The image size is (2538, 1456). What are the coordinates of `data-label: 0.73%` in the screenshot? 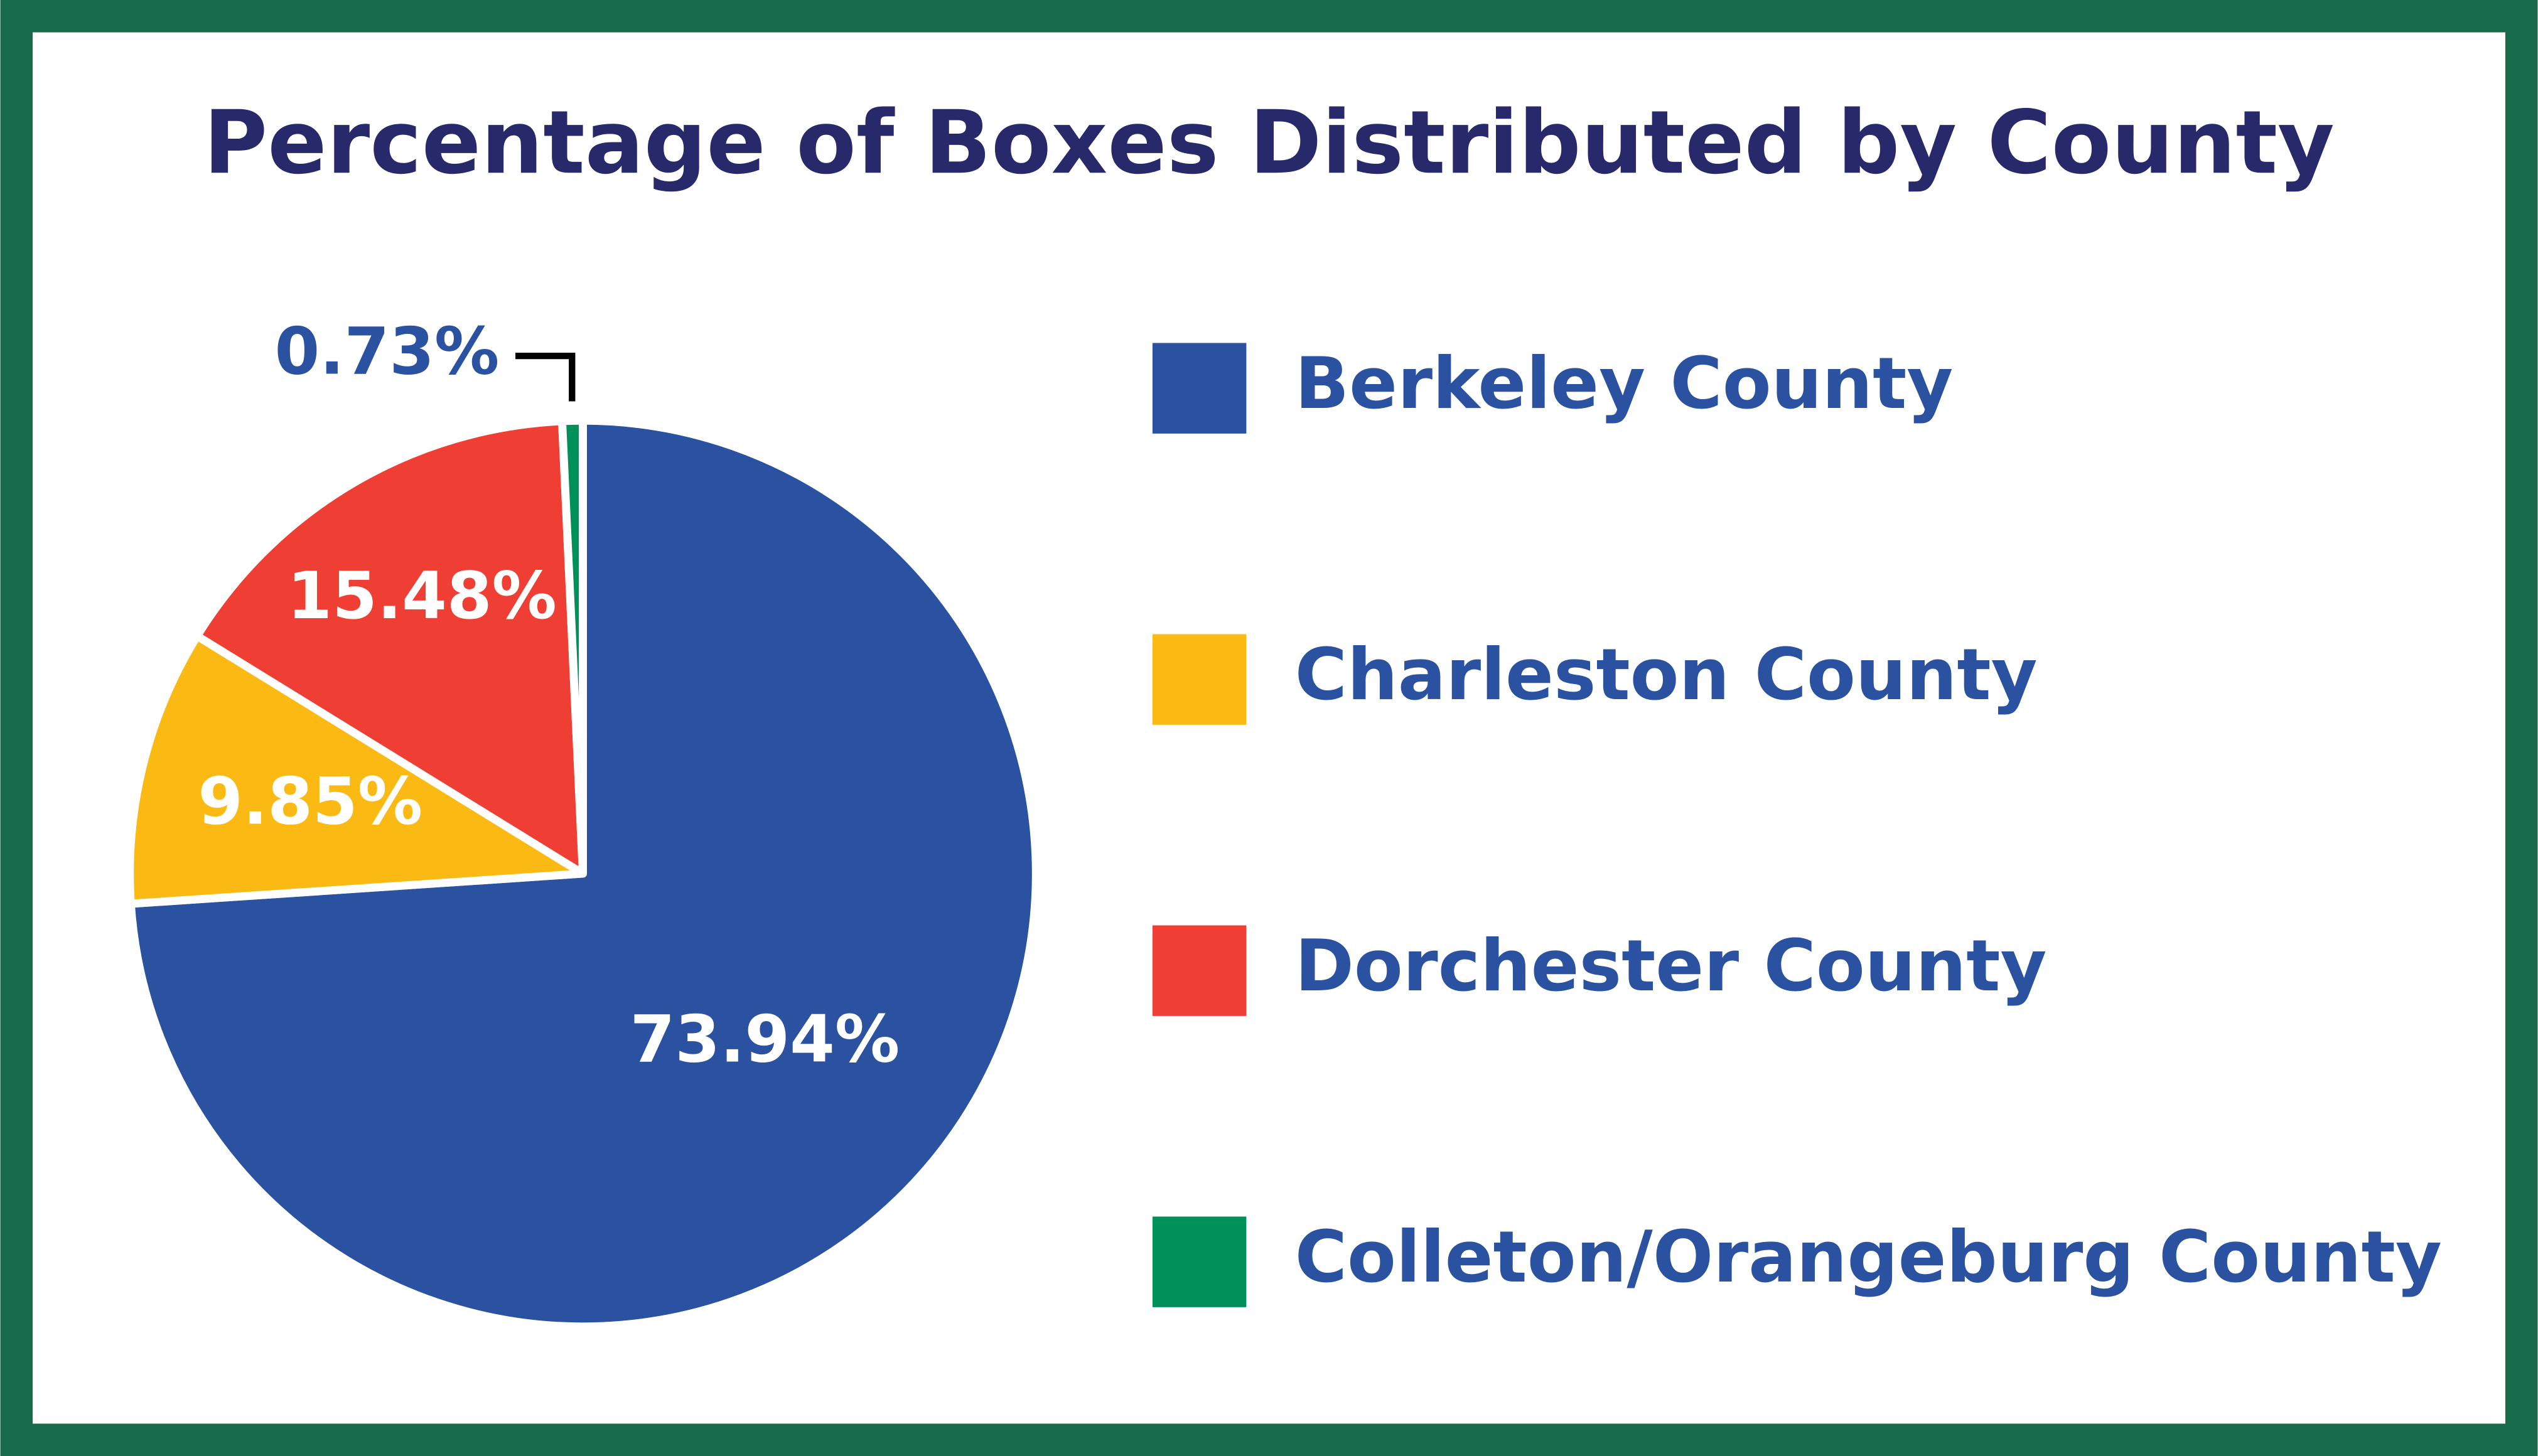 It's located at (387, 351).